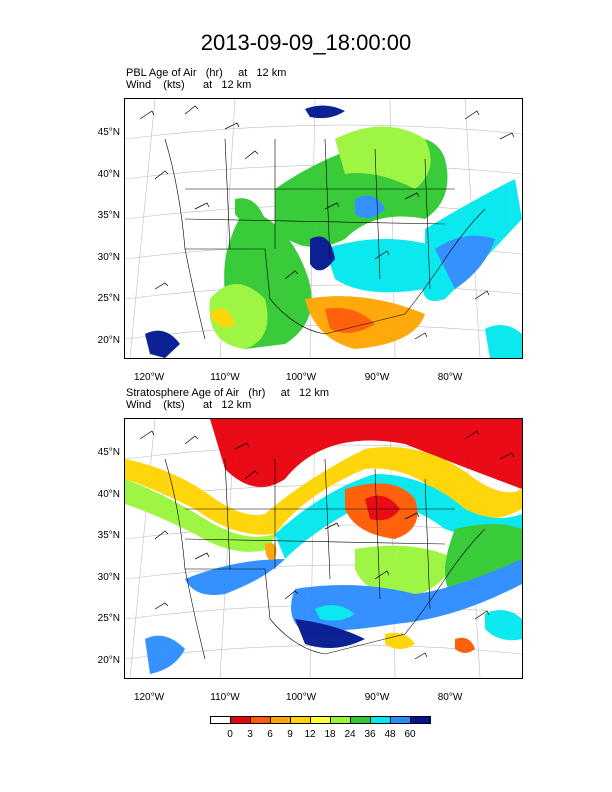 Image resolution: width=612 pixels, height=792 pixels. Describe the element at coordinates (108, 340) in the screenshot. I see `p1-lat-label-20: 20°N` at that location.